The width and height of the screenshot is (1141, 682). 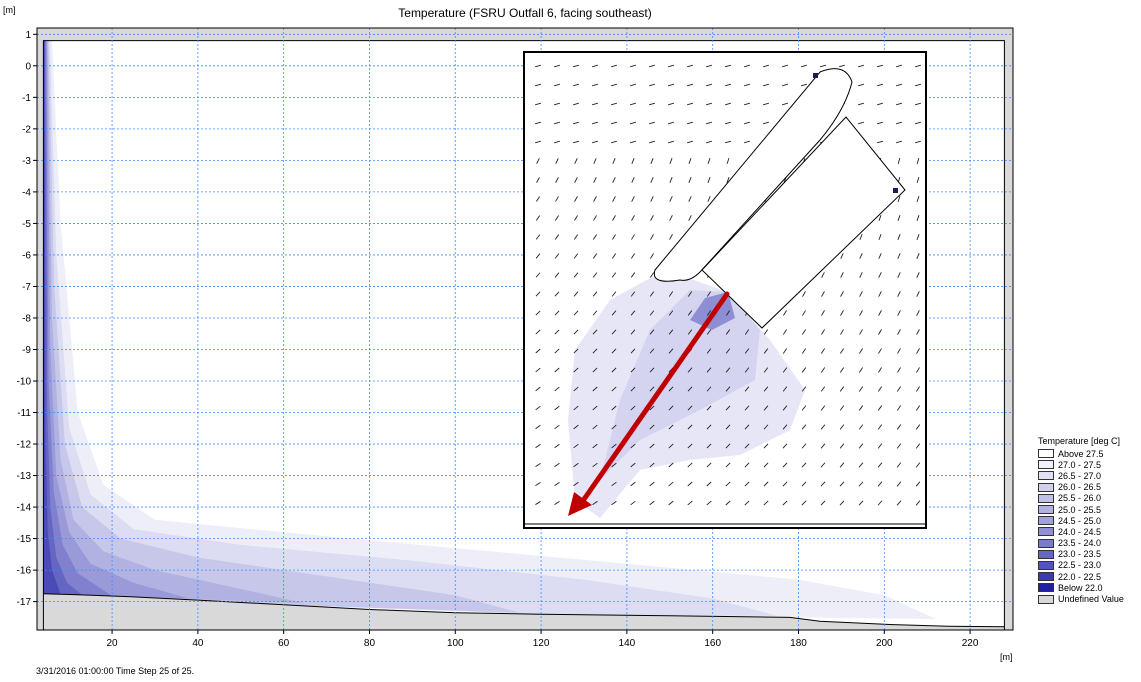 What do you see at coordinates (524, 610) in the screenshot?
I see `seabed-line` at bounding box center [524, 610].